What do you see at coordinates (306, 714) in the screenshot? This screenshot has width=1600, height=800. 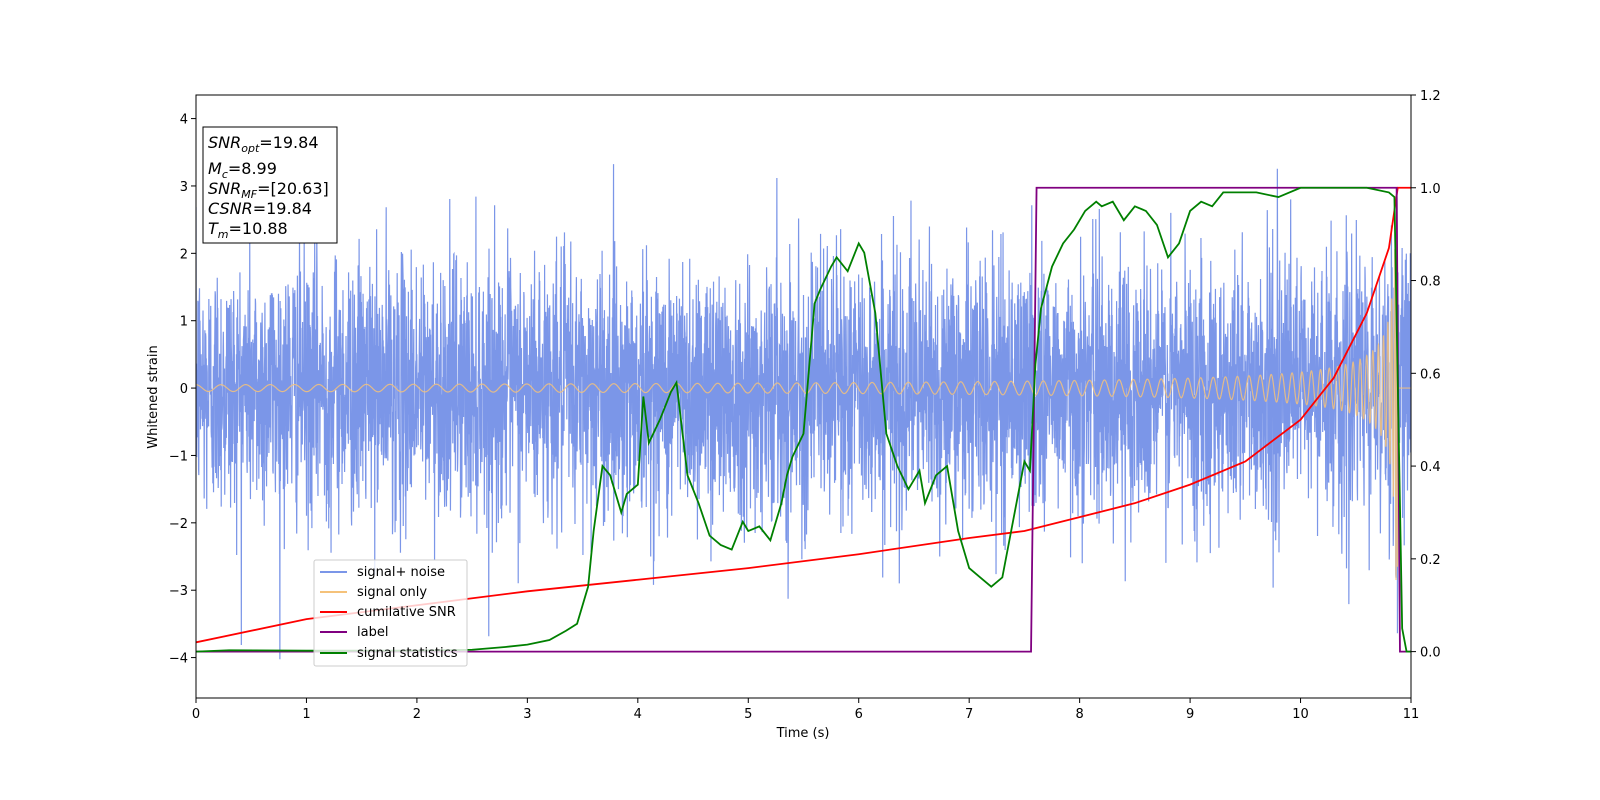 I see `x-tick-label: 1` at bounding box center [306, 714].